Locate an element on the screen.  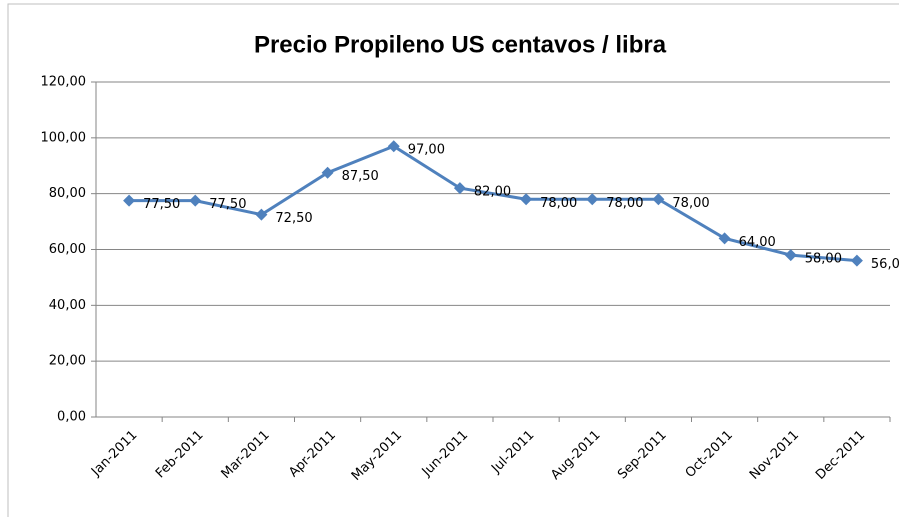
x-tick-label: Nov-2011 is located at coordinates (774, 455).